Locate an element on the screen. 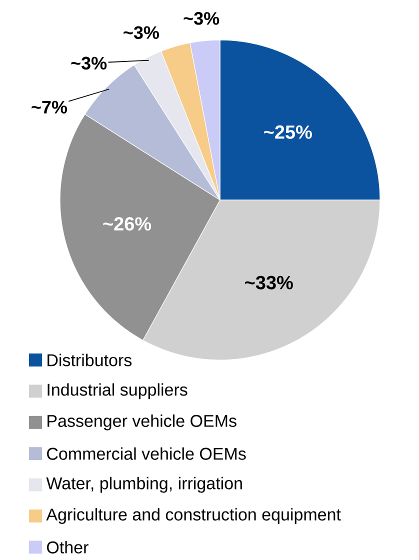  legend-label: Passenger vehicle OEMs is located at coordinates (142, 422).